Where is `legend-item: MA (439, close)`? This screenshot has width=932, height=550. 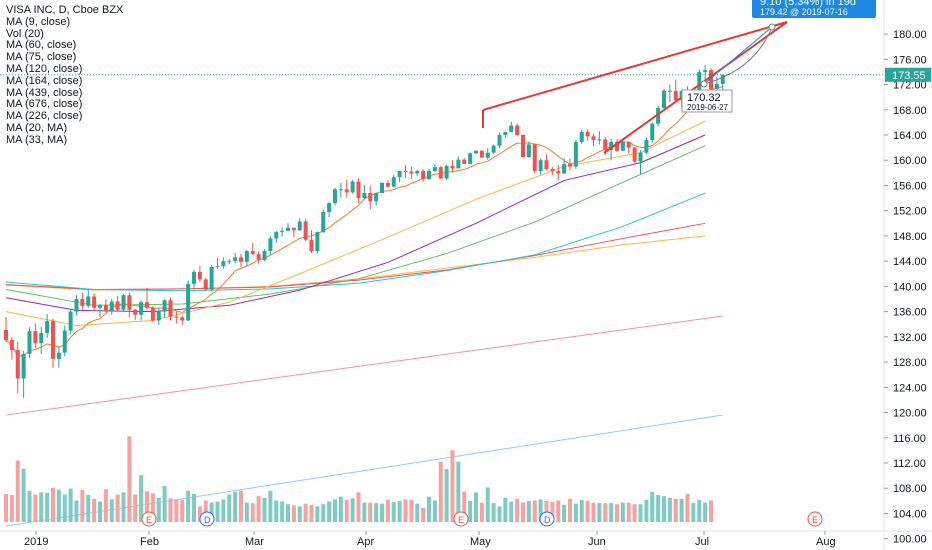
legend-item: MA (439, close) is located at coordinates (44, 92).